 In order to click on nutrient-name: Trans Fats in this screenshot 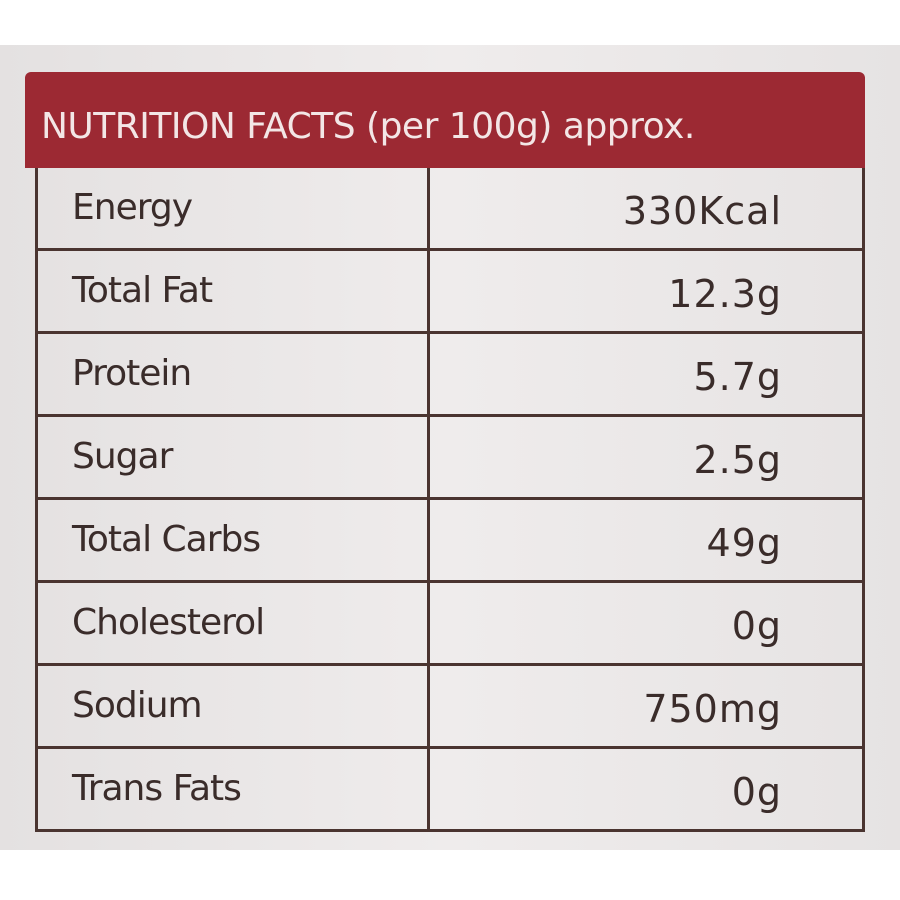, I will do `click(234, 789)`.